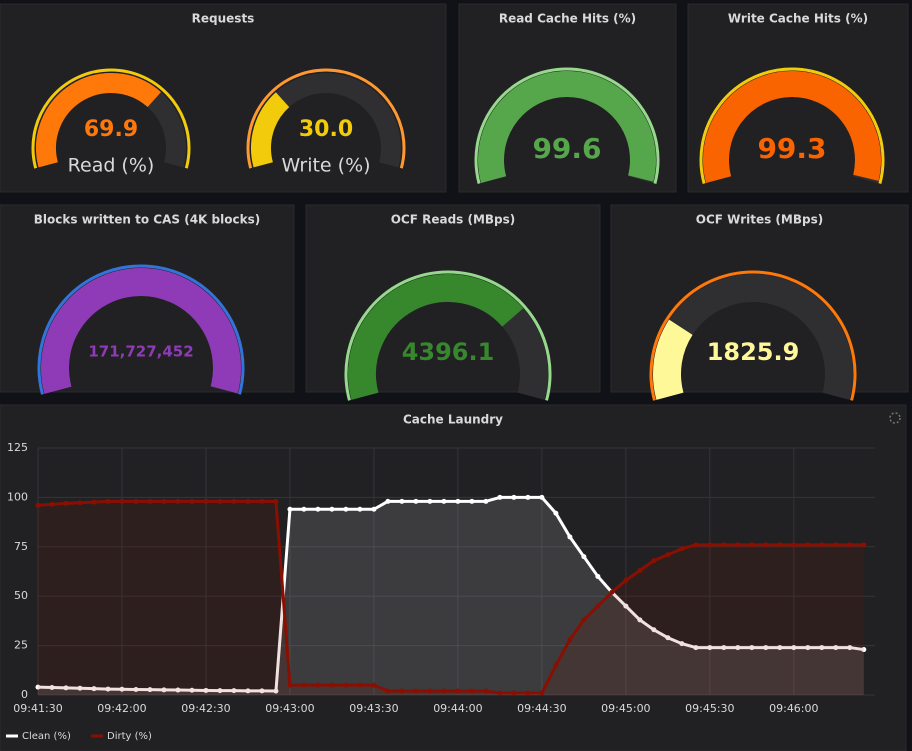 Image resolution: width=912 pixels, height=751 pixels. Describe the element at coordinates (21, 645) in the screenshot. I see `y-tick-label: 25` at that location.